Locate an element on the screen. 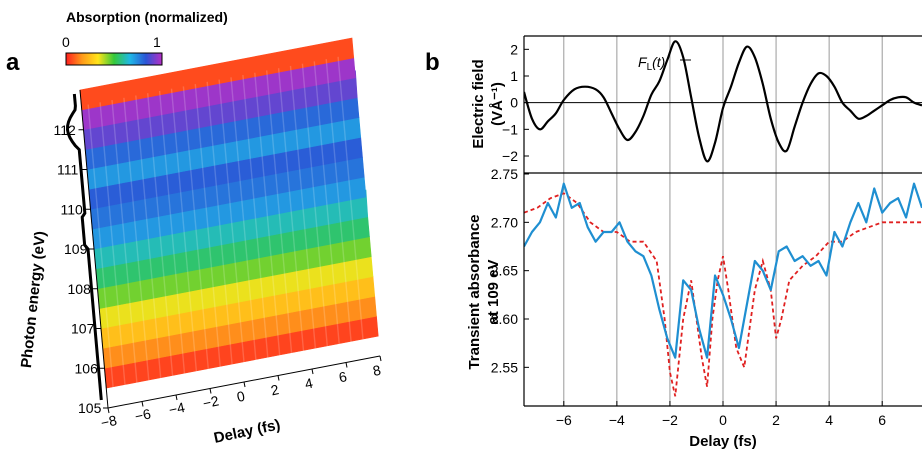 This screenshot has height=453, width=922. absorbance-y-tick-label: 2.75 is located at coordinates (504, 174).